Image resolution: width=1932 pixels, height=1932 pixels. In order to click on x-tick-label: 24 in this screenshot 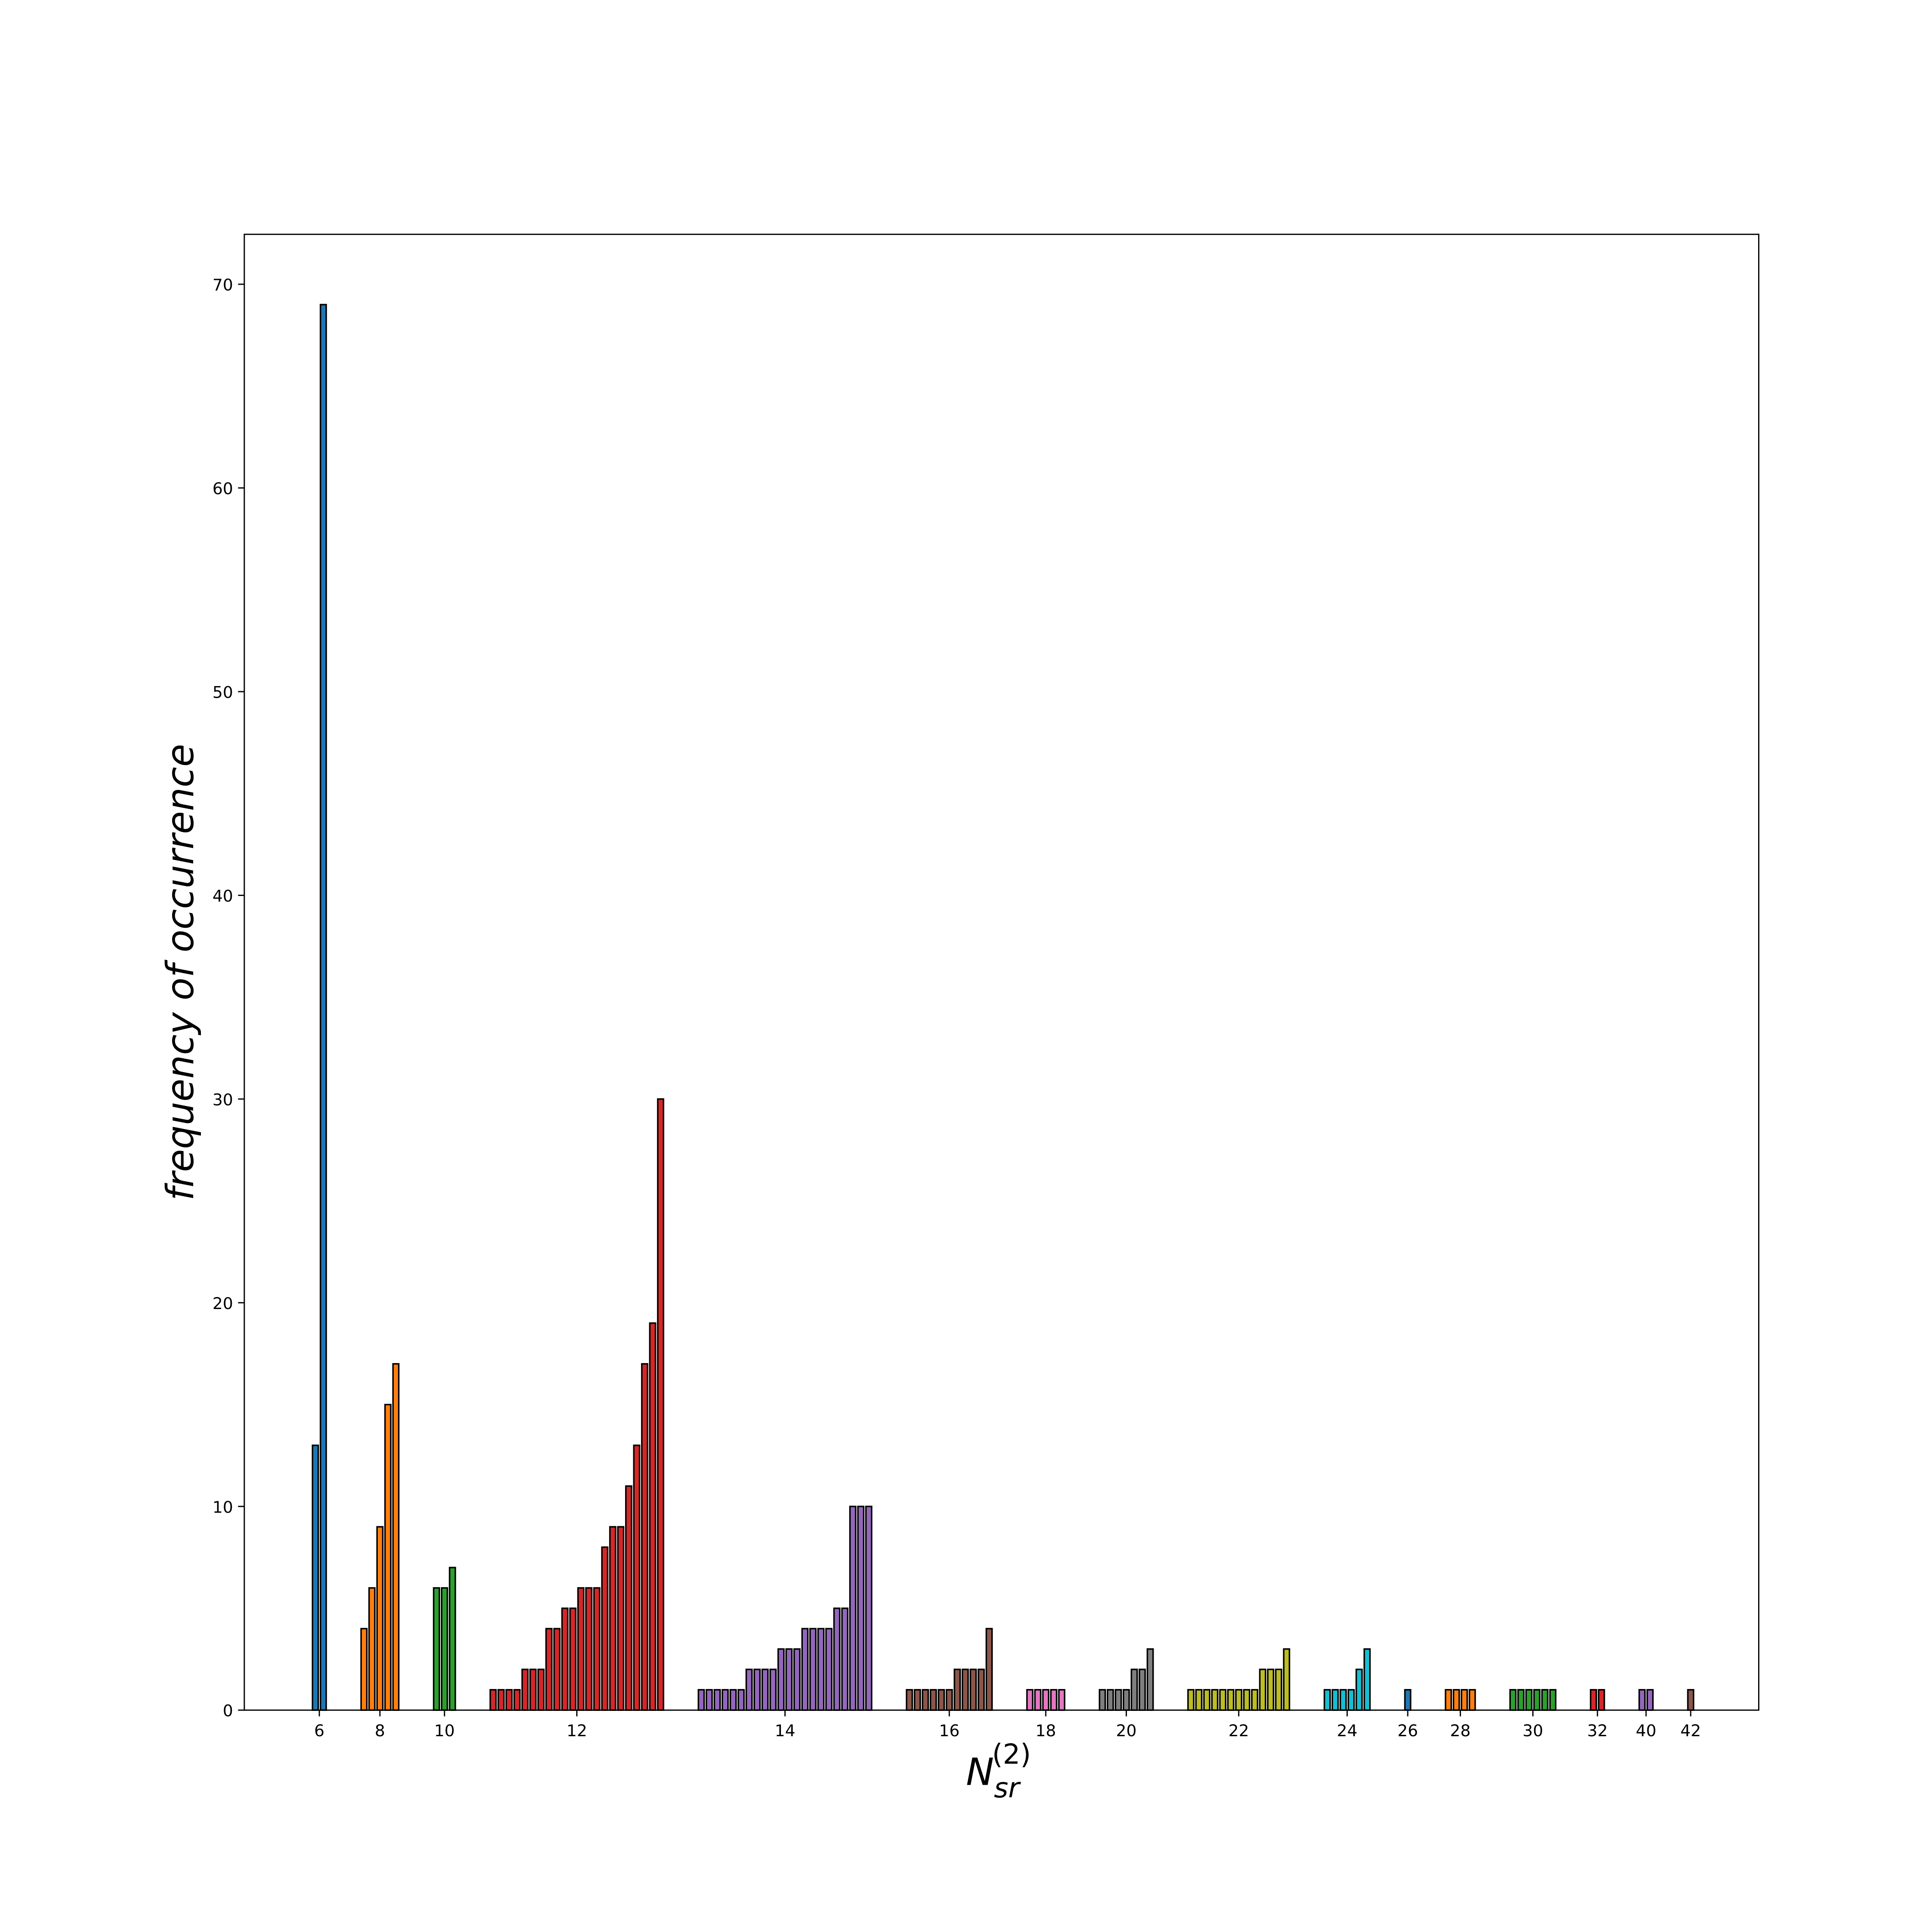, I will do `click(1347, 1730)`.